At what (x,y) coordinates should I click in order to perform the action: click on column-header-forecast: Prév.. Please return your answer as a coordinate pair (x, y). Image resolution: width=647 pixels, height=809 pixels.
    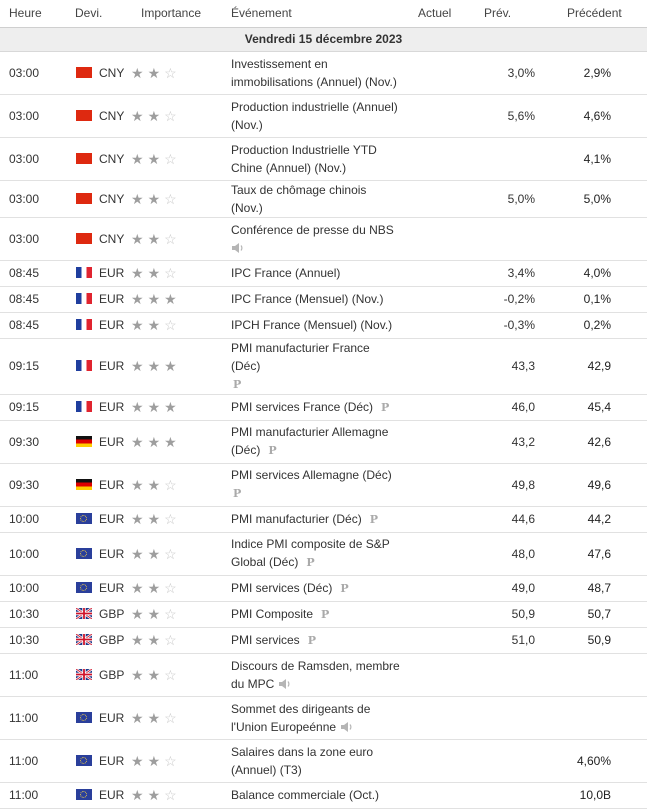
    Looking at the image, I should click on (514, 14).